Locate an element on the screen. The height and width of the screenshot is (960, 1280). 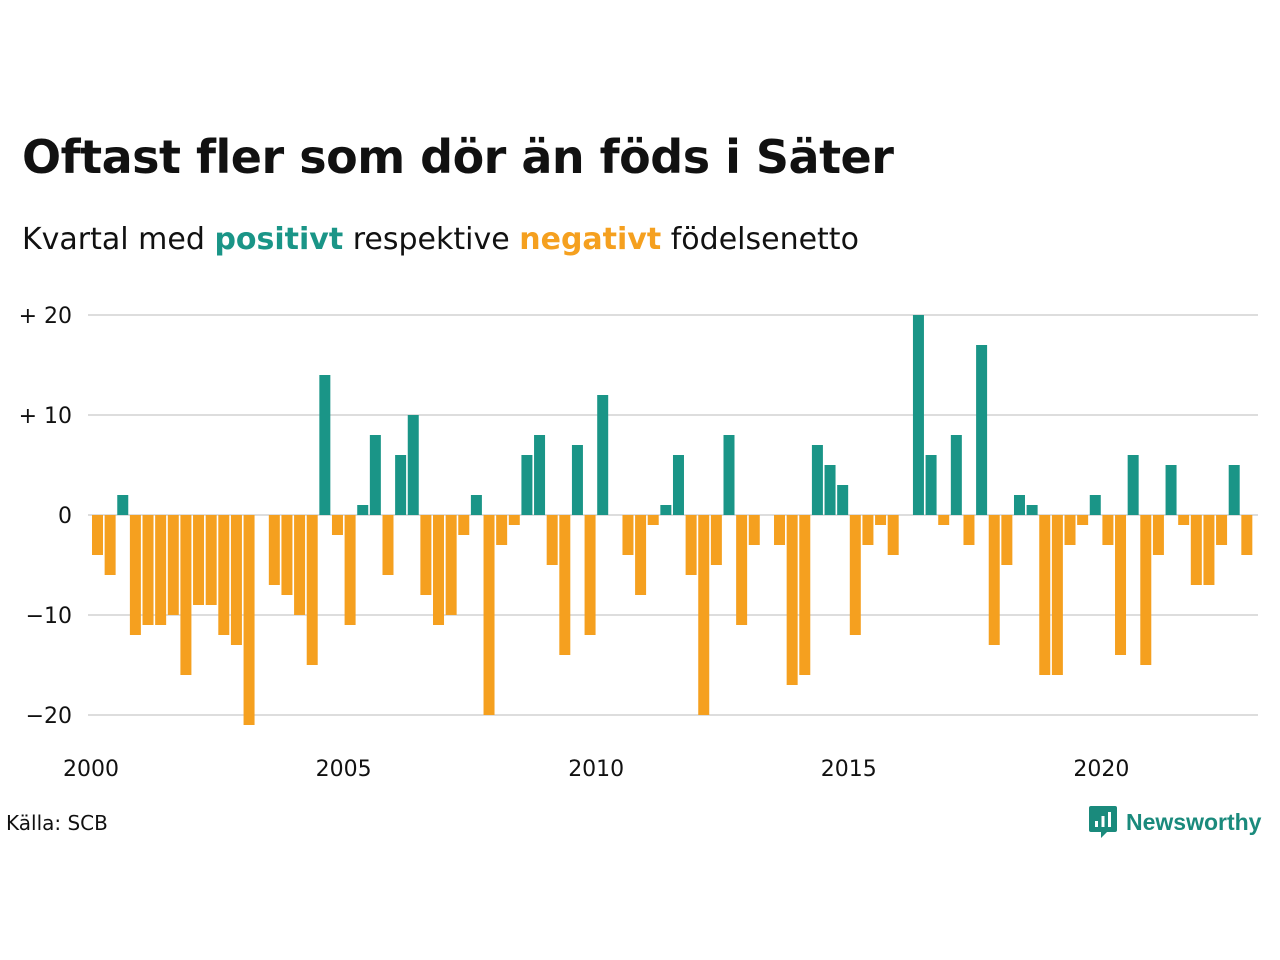
chart-title: Oftast fler som dör än föds i Säter is located at coordinates (458, 157).